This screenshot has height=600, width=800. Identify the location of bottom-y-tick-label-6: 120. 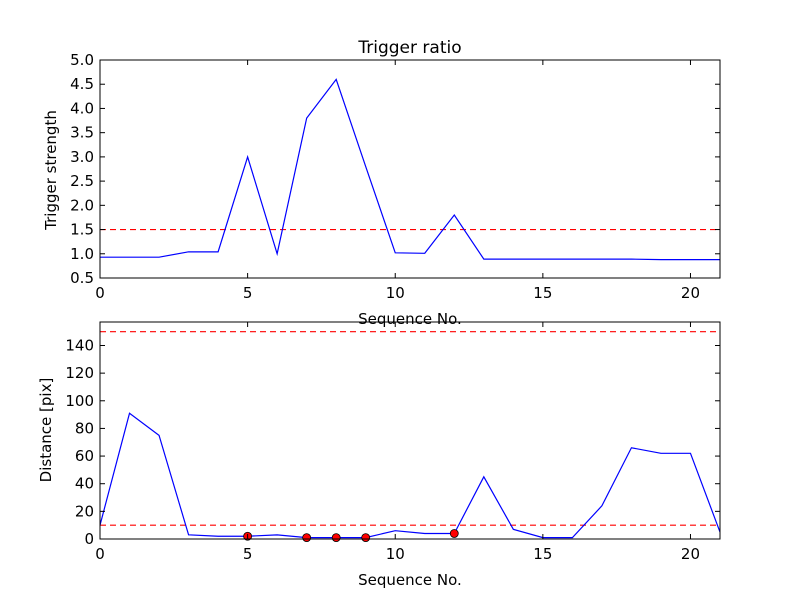
(79, 373).